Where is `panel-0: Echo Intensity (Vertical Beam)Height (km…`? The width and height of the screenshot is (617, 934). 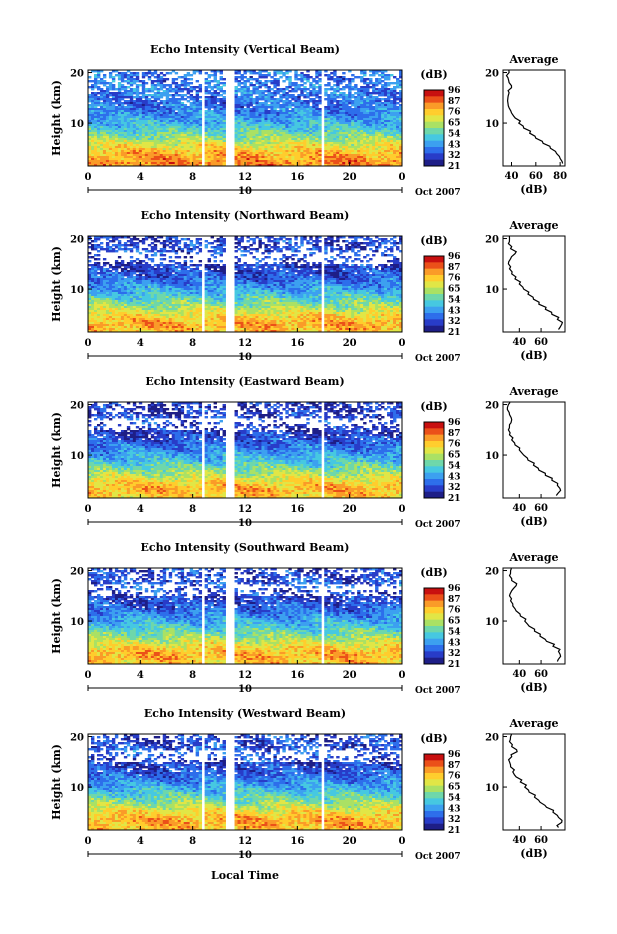
panel-0: Echo Intensity (Vertical Beam)Height (km… is located at coordinates (308, 120).